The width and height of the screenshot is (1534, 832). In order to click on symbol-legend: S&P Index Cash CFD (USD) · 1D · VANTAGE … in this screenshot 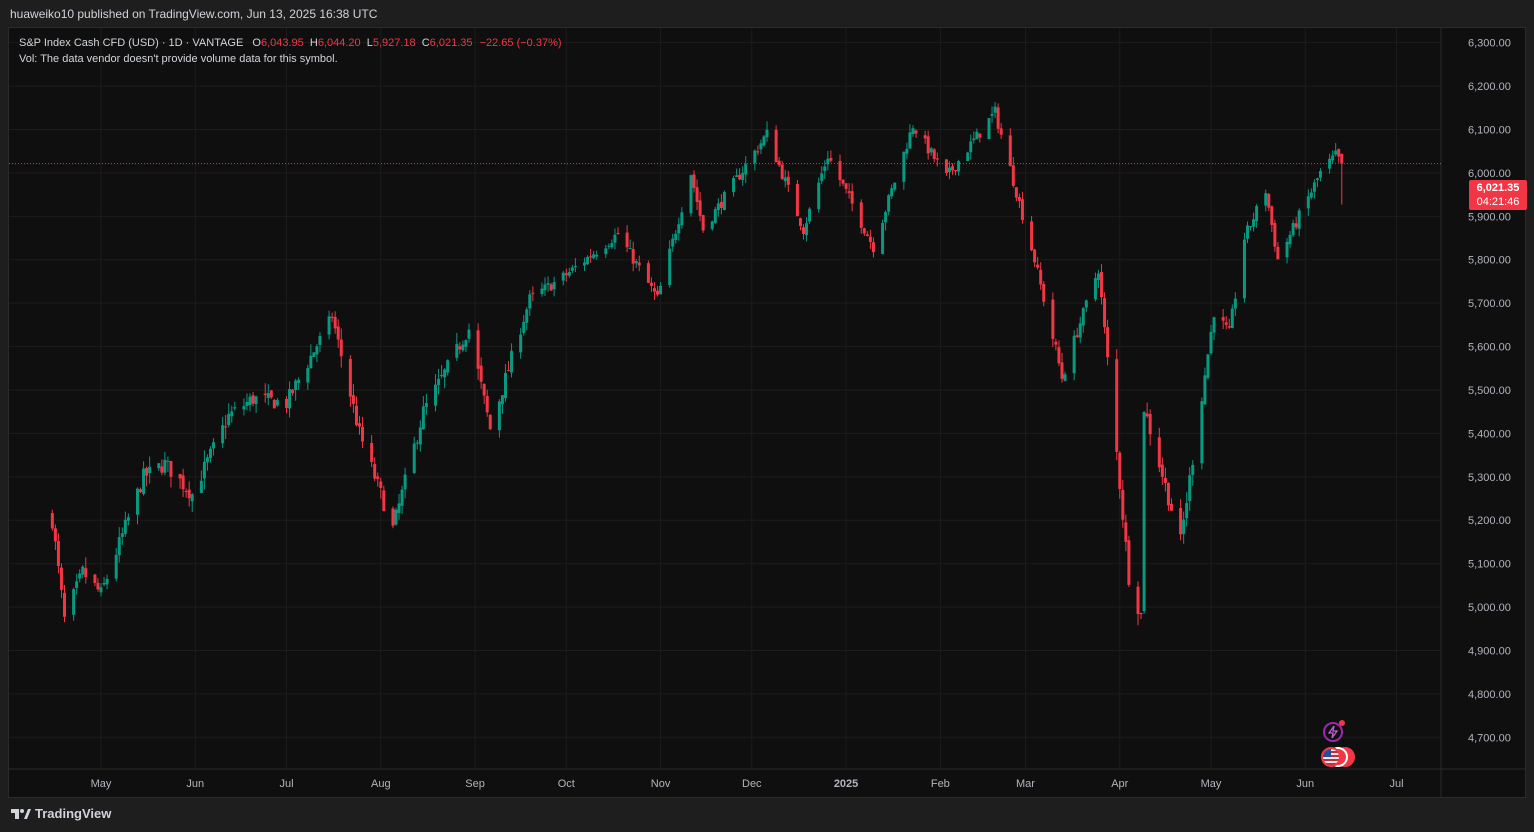, I will do `click(290, 51)`.